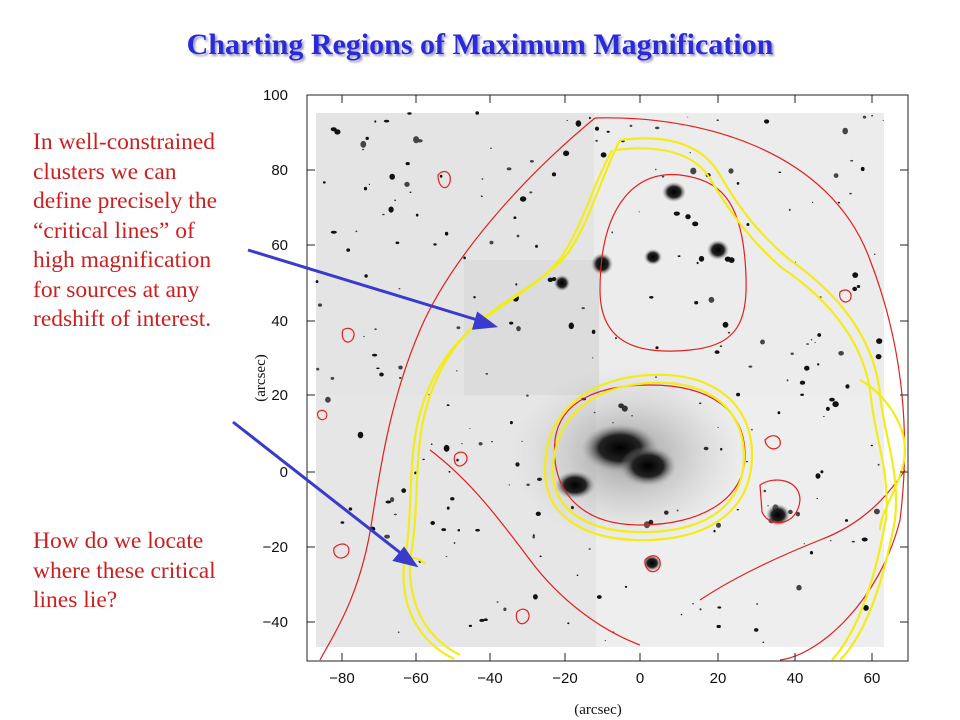  Describe the element at coordinates (489, 678) in the screenshot. I see `x-tick-label: −40` at that location.